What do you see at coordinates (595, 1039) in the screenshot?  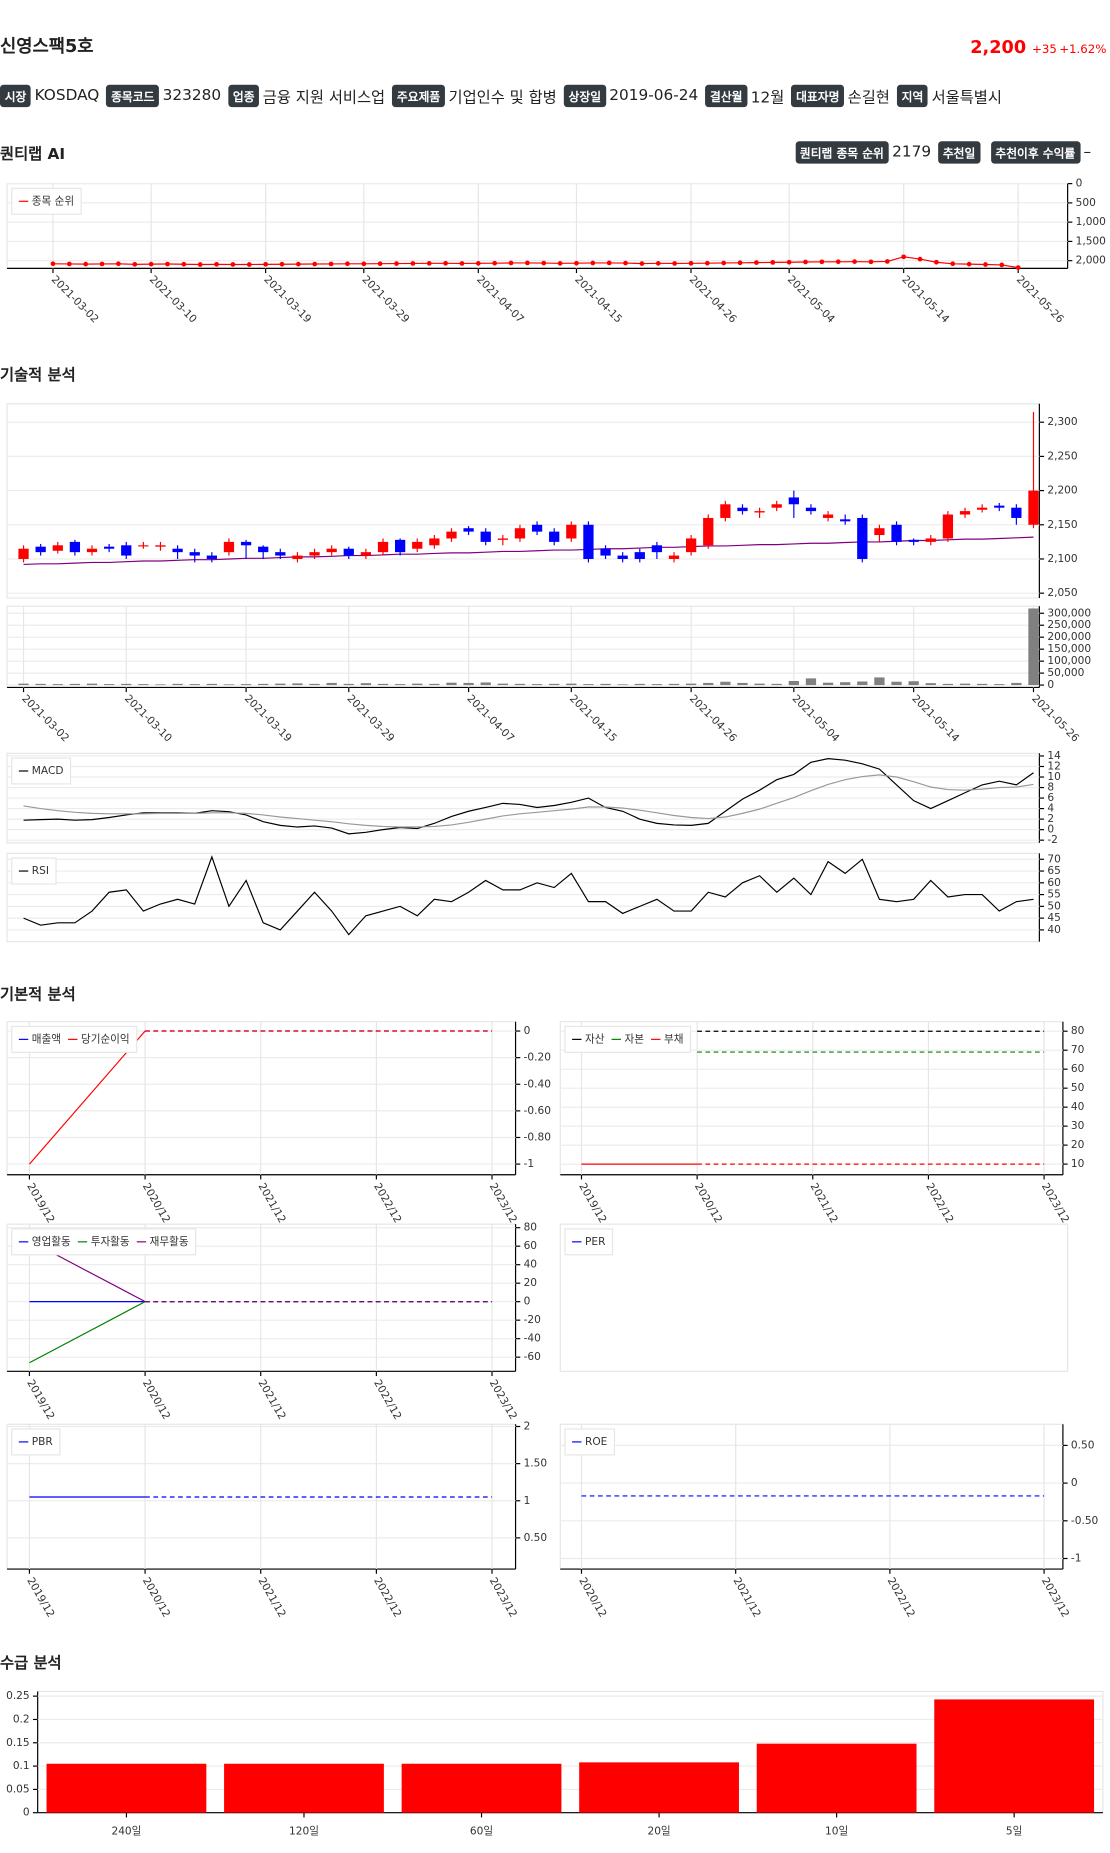 I see `legend-label: 자산` at bounding box center [595, 1039].